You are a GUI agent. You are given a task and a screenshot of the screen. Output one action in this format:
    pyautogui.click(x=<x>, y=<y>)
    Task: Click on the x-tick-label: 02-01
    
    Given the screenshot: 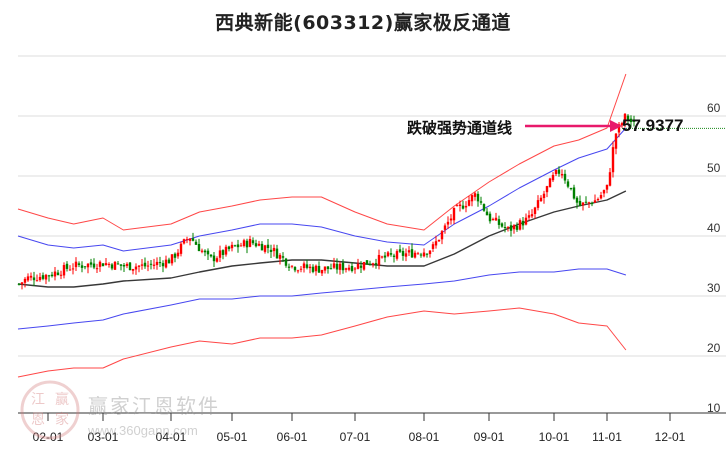 What is the action you would take?
    pyautogui.click(x=48, y=437)
    